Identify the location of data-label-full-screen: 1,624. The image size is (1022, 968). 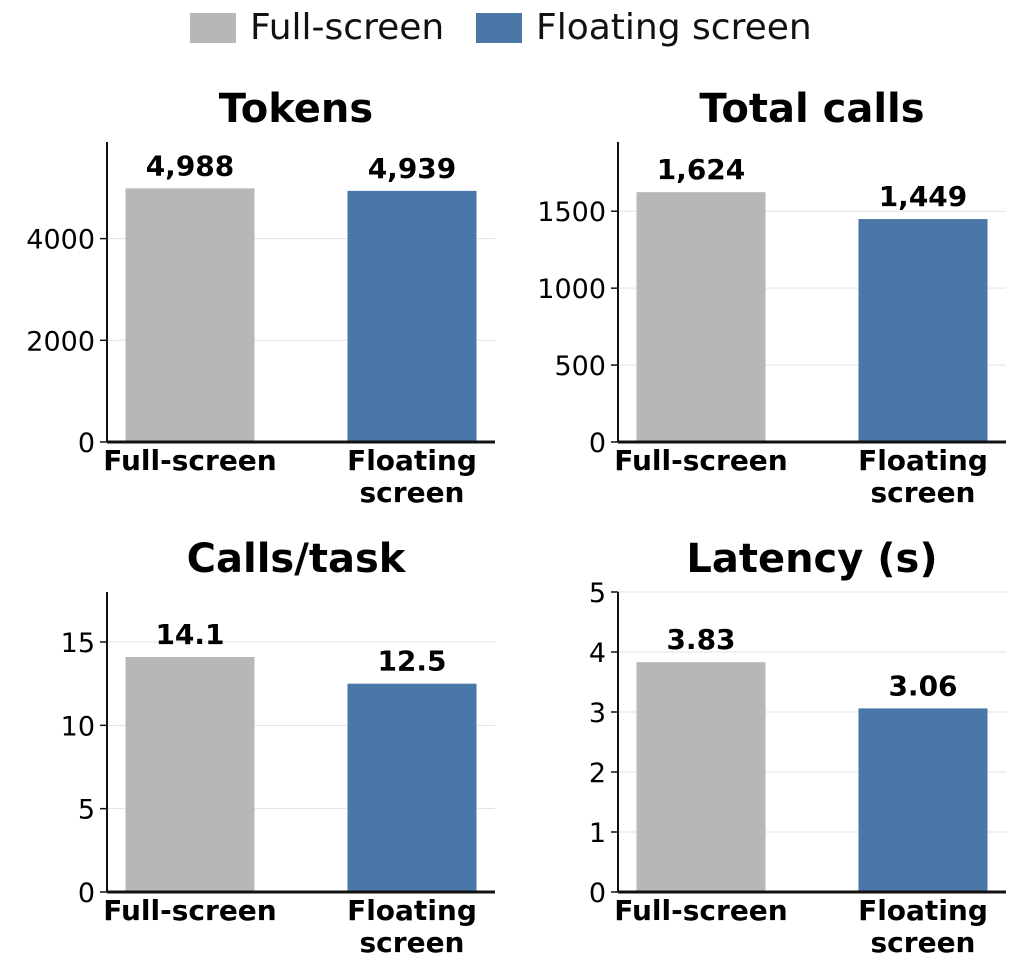
(701, 169).